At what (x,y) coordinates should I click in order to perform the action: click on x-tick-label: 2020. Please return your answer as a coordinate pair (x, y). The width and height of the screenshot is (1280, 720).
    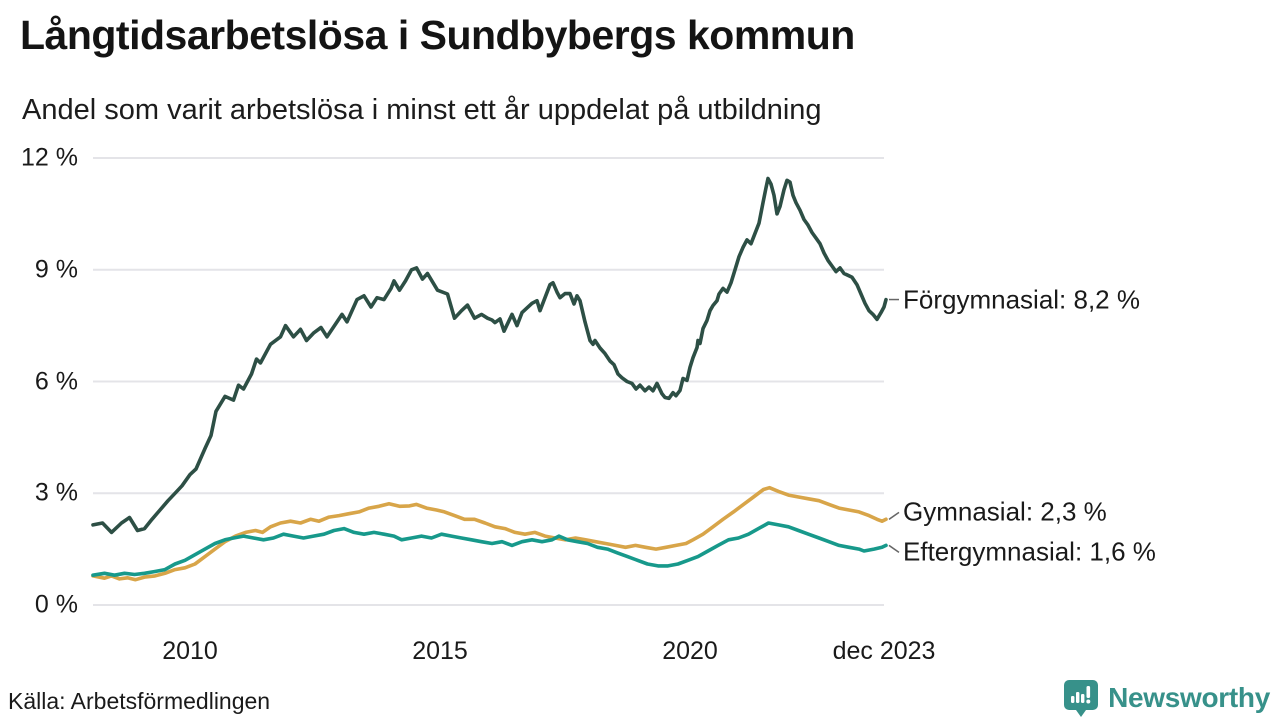
    Looking at the image, I should click on (690, 651).